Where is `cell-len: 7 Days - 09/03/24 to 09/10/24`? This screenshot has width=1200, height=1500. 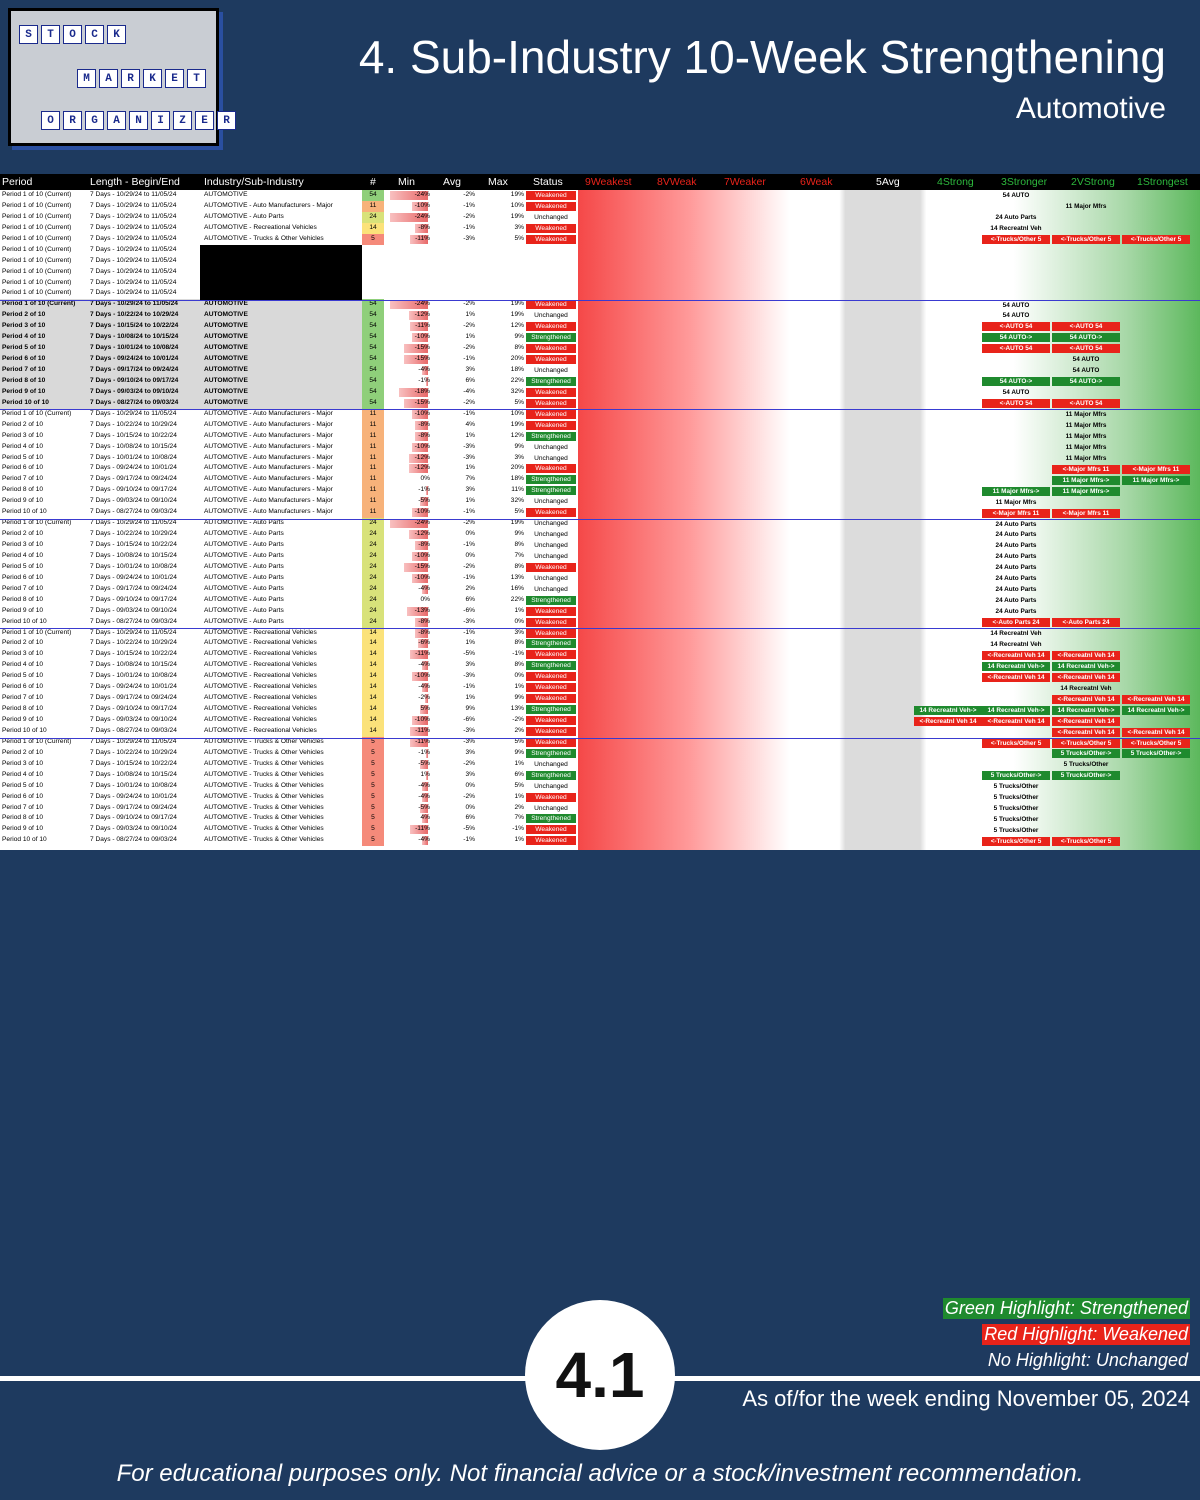
cell-len: 7 Days - 09/03/24 to 09/10/24 is located at coordinates (133, 610).